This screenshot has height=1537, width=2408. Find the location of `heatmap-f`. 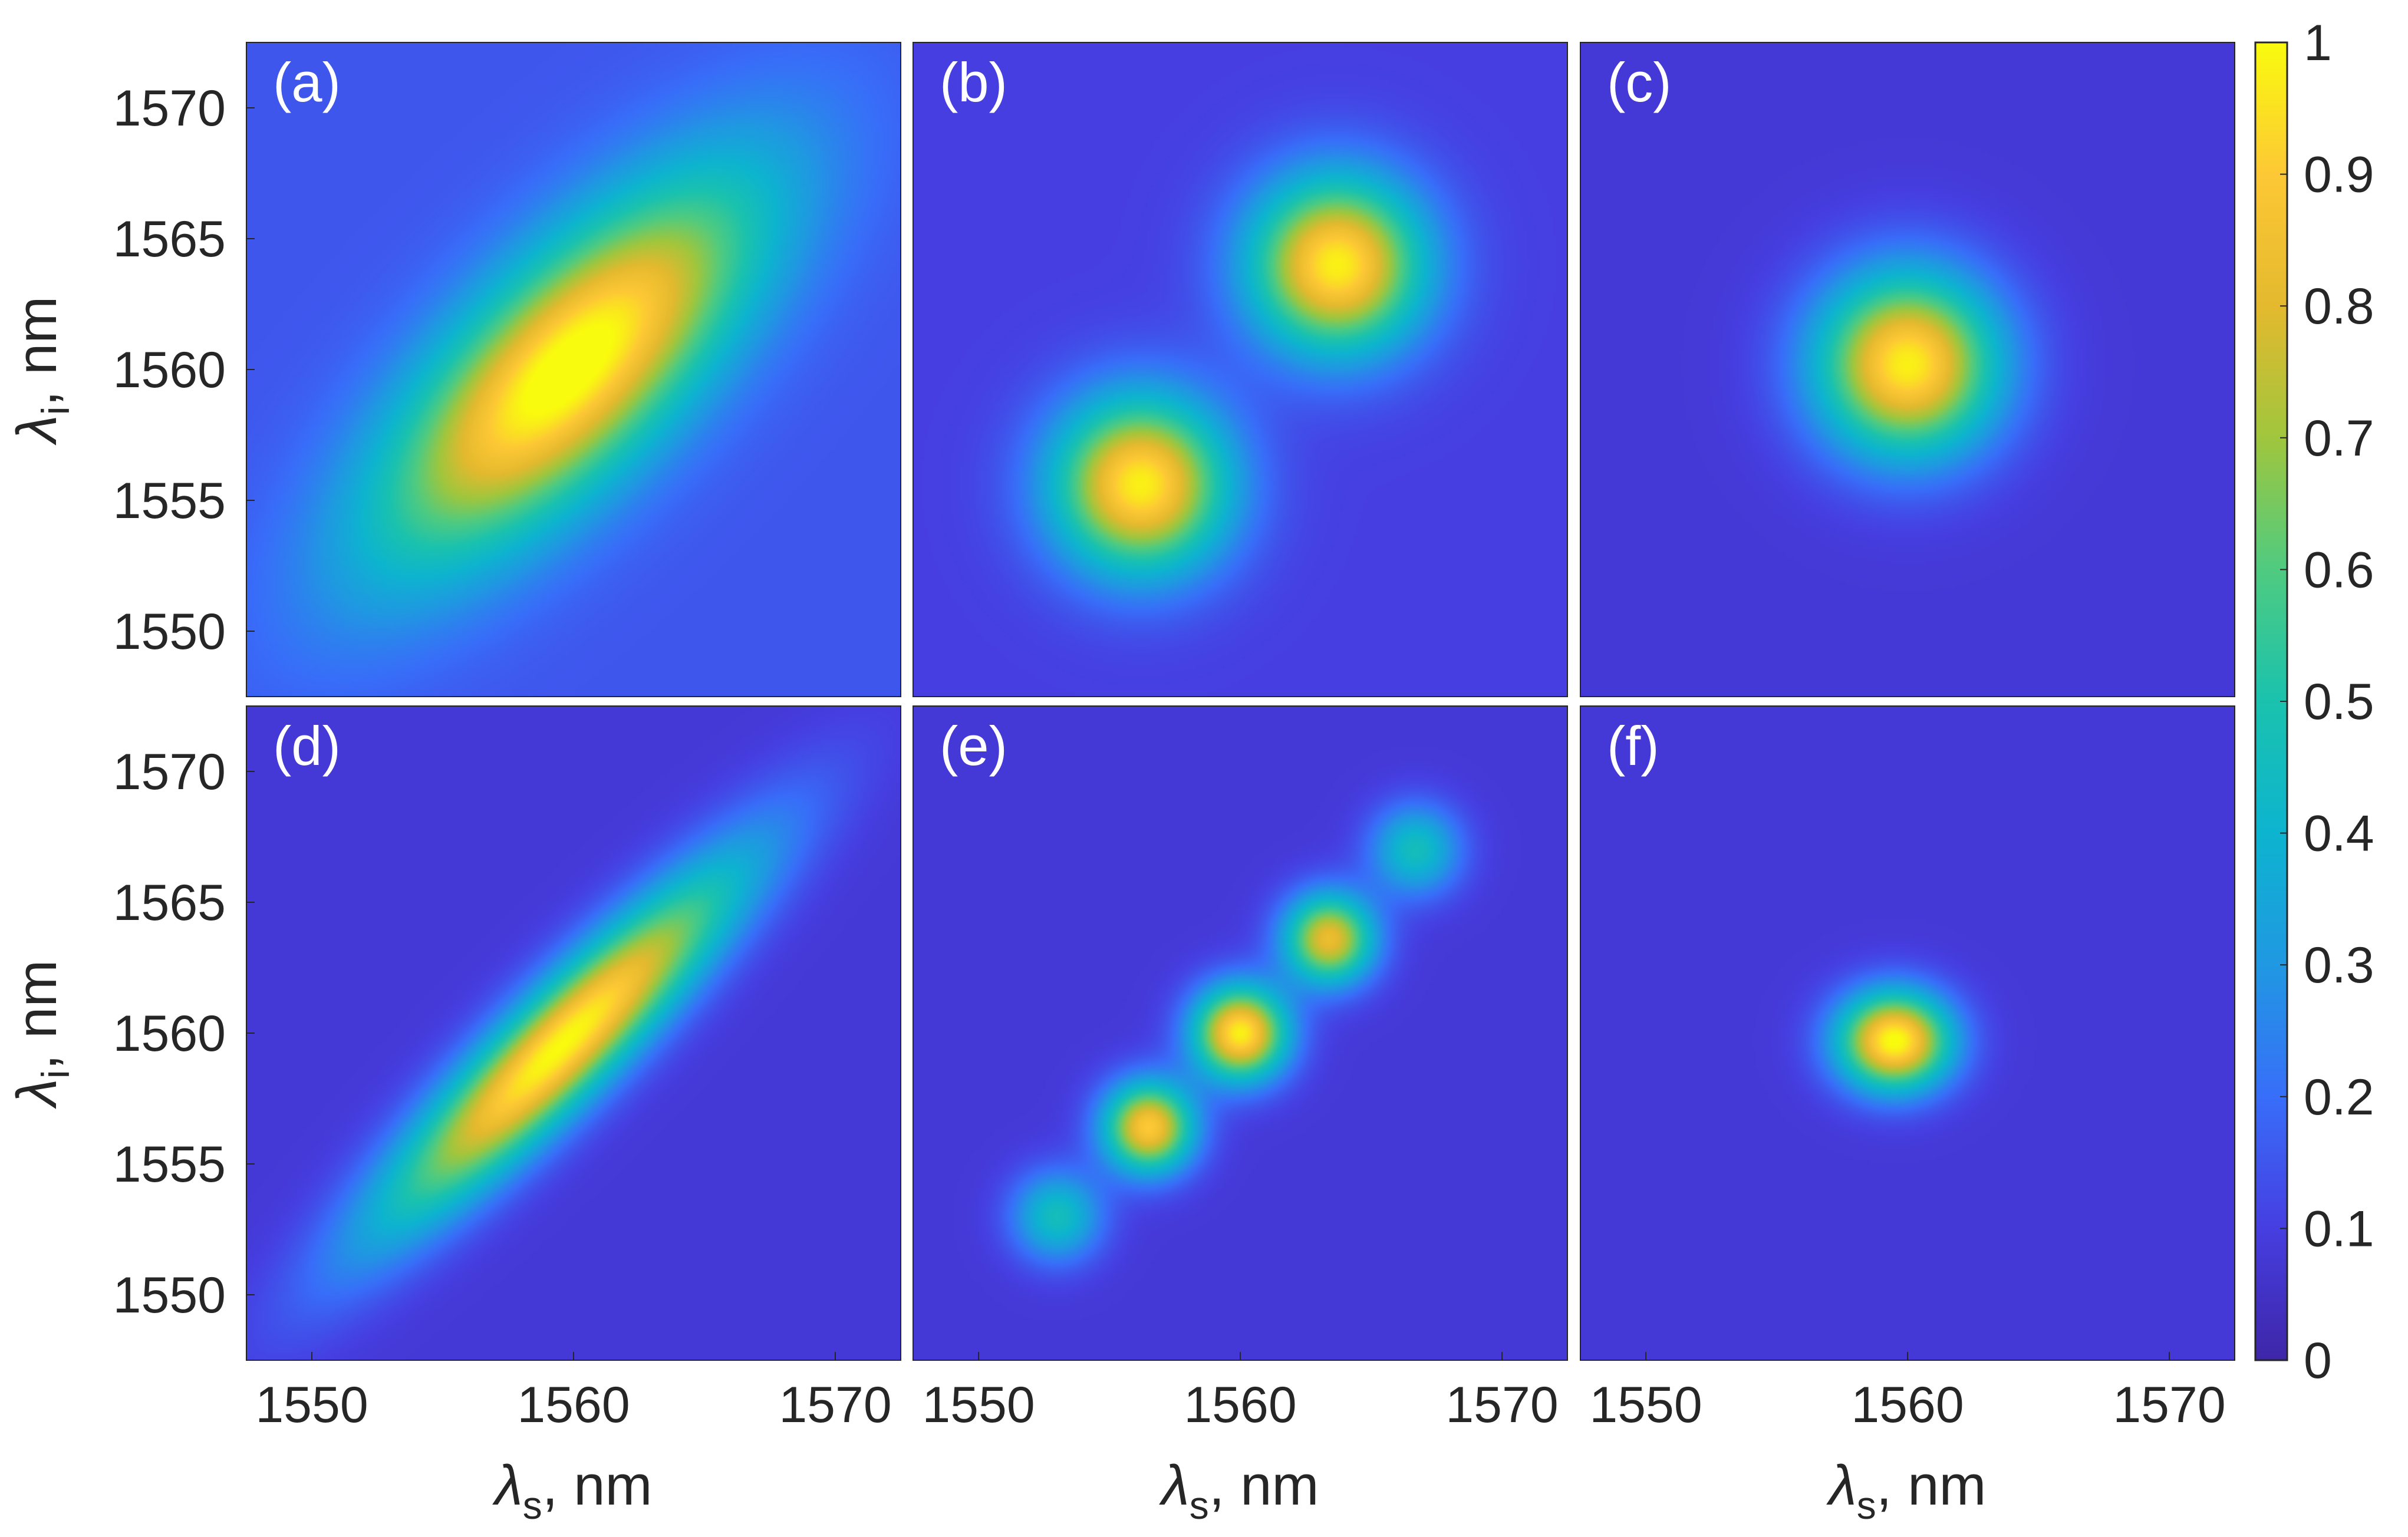

heatmap-f is located at coordinates (1907, 1033).